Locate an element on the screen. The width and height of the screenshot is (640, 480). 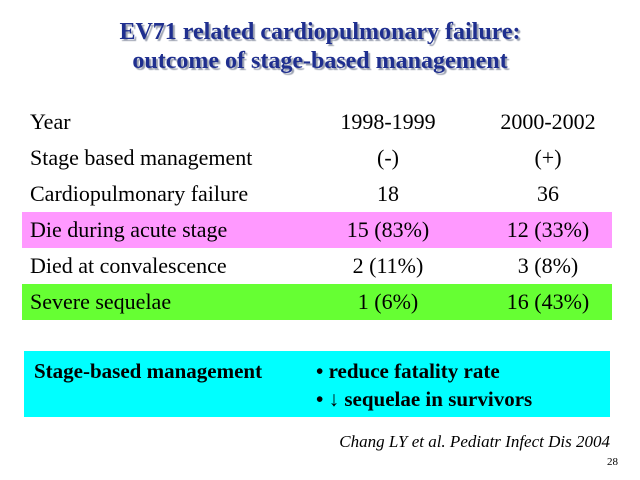
title-line-1: EV71 related cardiopulmonary failure: is located at coordinates (320, 32).